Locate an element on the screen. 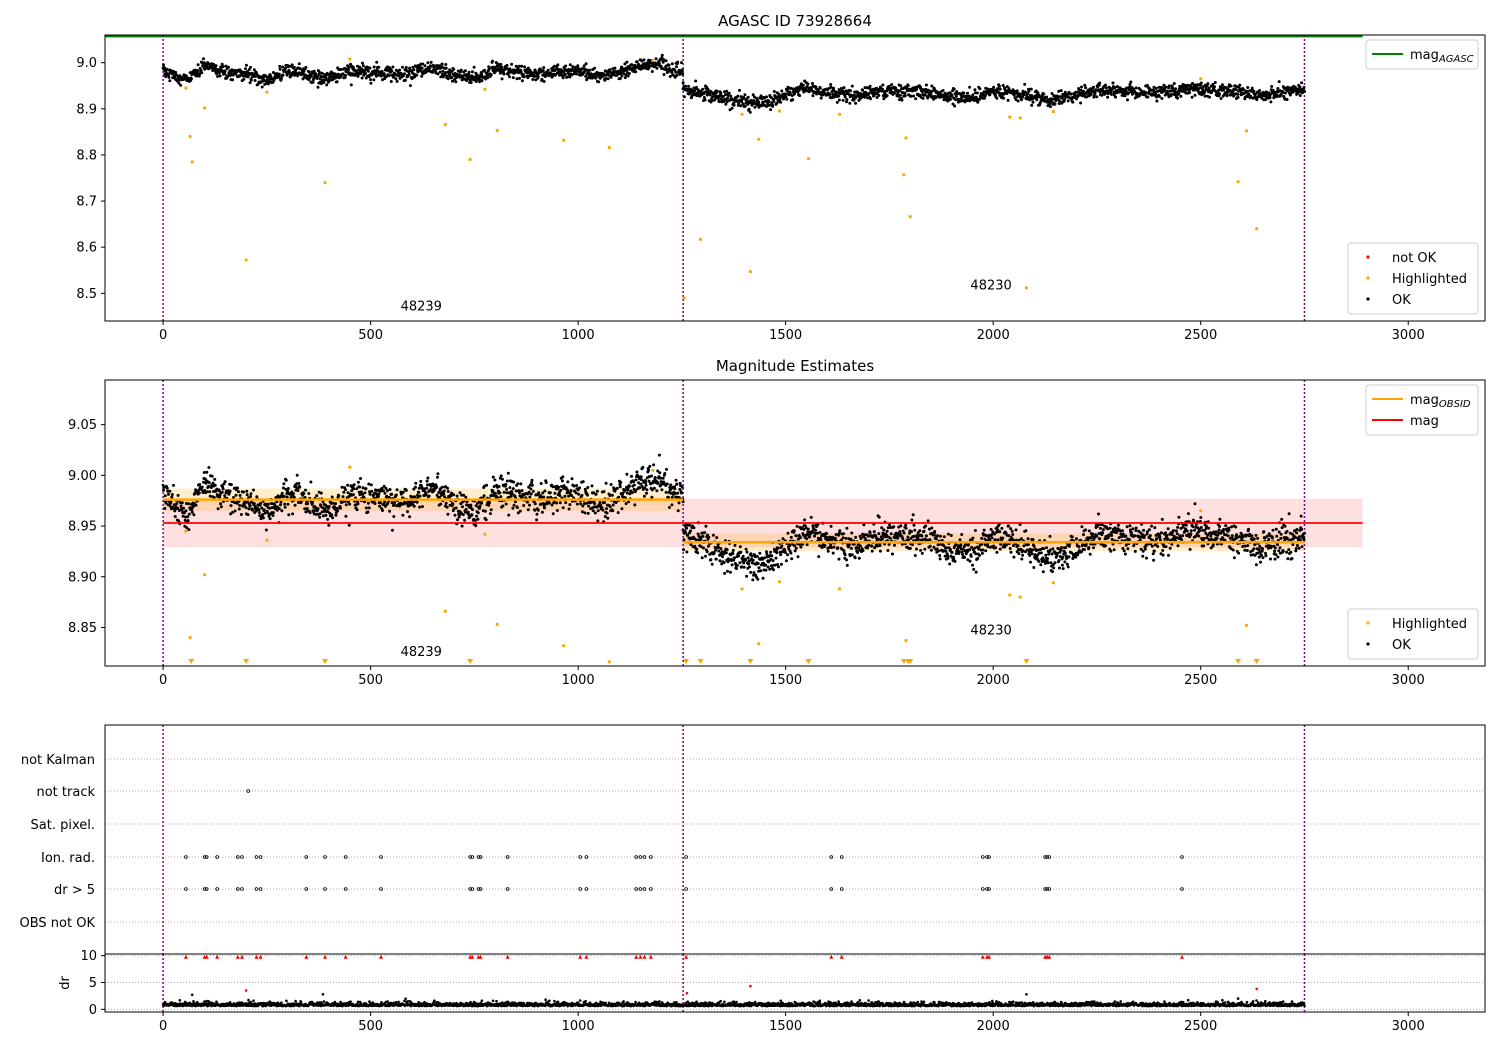  legend-label: not OK is located at coordinates (1414, 258).